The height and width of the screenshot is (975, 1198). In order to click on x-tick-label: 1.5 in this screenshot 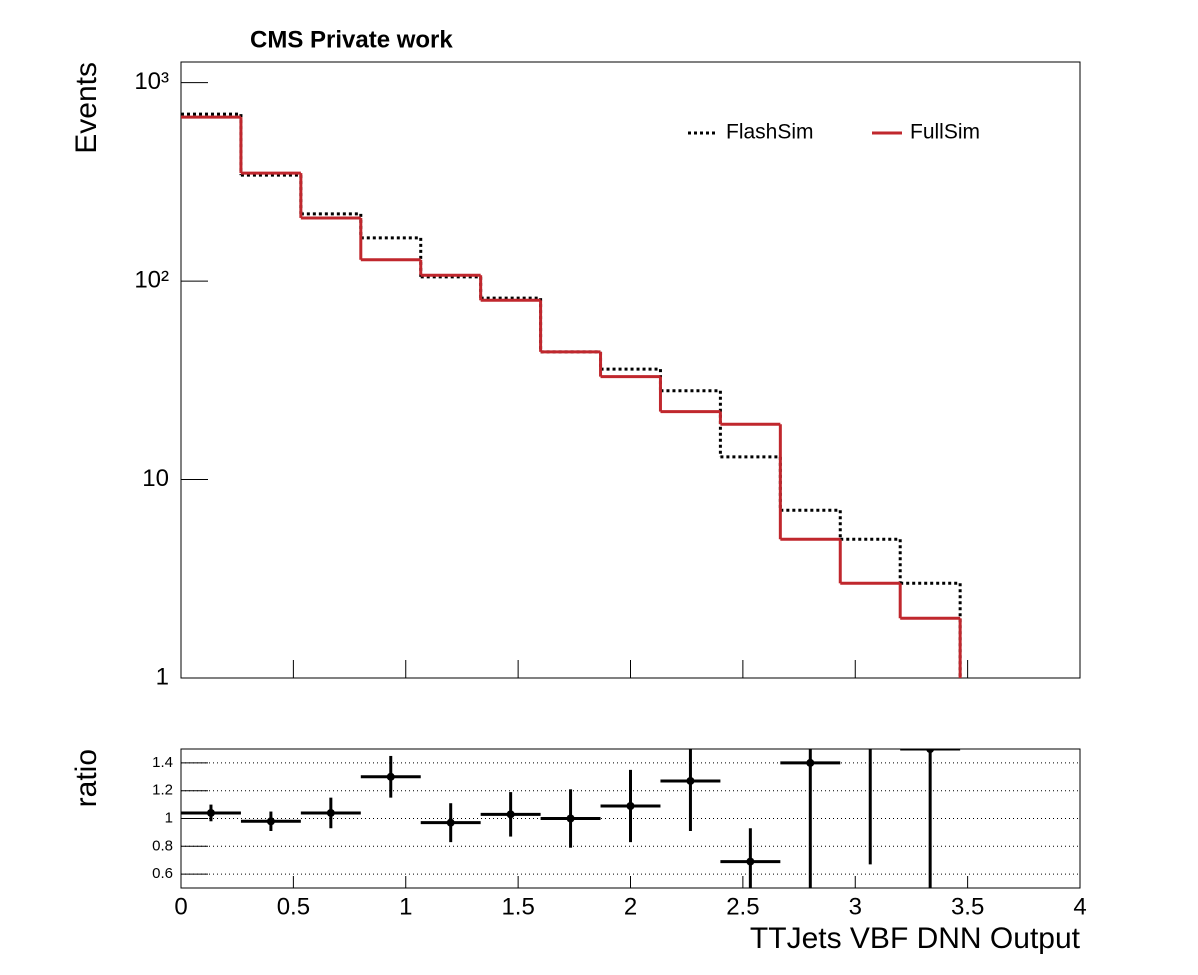, I will do `click(517, 906)`.